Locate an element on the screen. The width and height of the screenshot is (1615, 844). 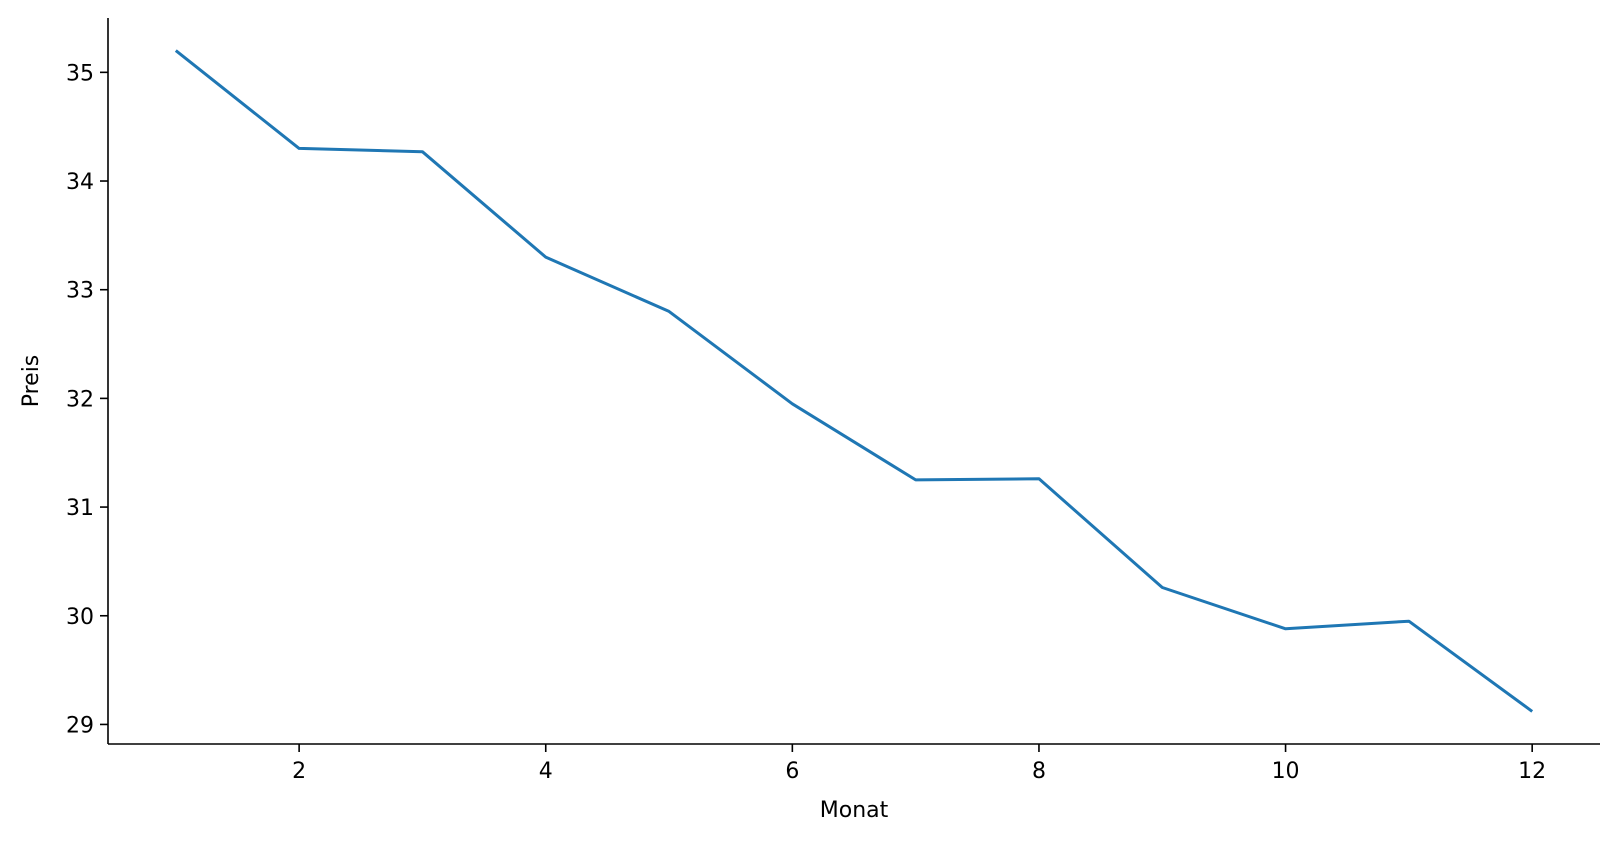
x-tick-label: 6 is located at coordinates (792, 771).